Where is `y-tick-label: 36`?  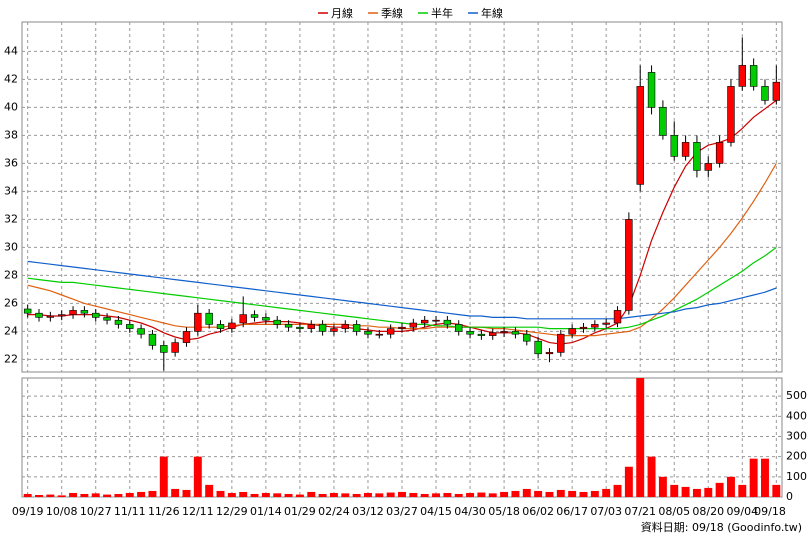 y-tick-label: 36 is located at coordinates (11, 162).